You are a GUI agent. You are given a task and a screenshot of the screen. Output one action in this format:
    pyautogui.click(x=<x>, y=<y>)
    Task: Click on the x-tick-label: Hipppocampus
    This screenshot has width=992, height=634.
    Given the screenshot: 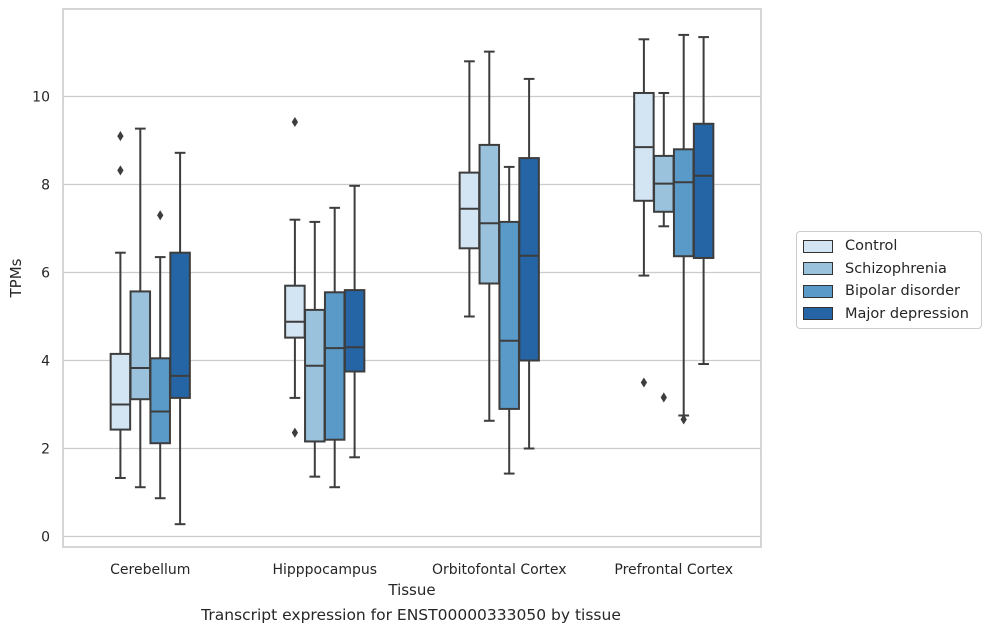 What is the action you would take?
    pyautogui.click(x=324, y=570)
    